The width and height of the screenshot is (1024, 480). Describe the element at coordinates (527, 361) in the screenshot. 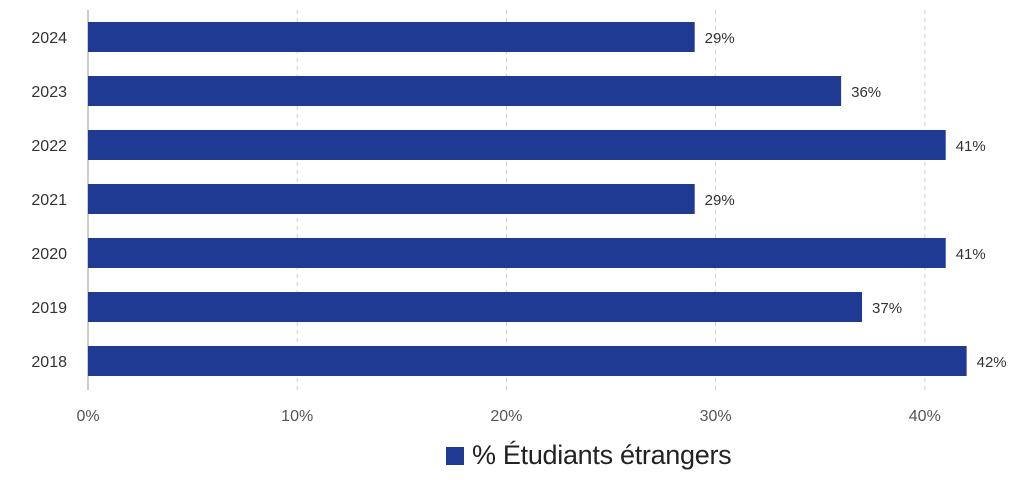

I see `bar-2018` at that location.